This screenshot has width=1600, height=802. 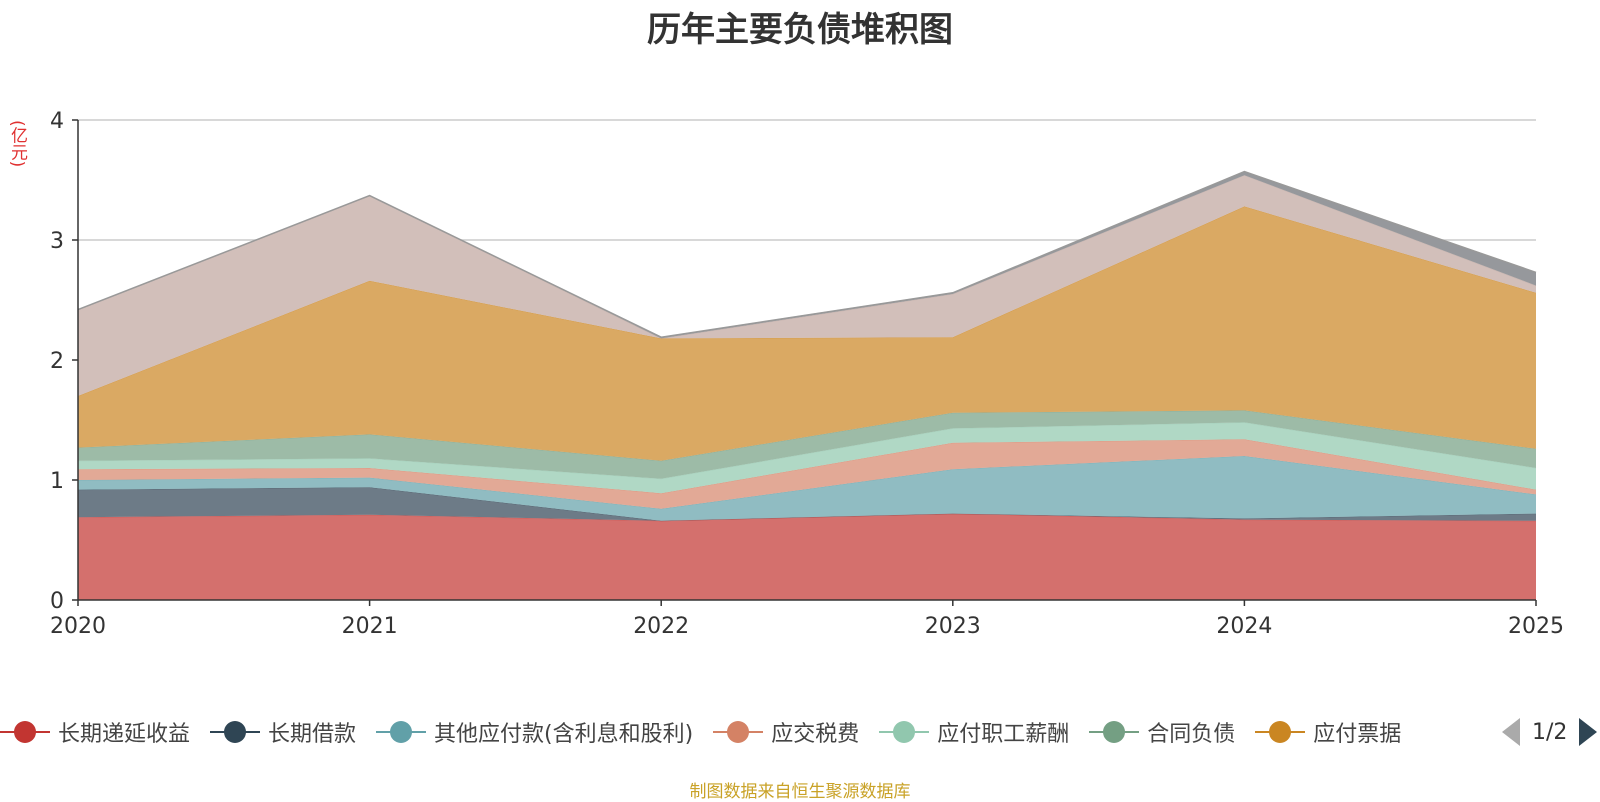 I want to click on legend-label: 应交税费, so click(x=815, y=734).